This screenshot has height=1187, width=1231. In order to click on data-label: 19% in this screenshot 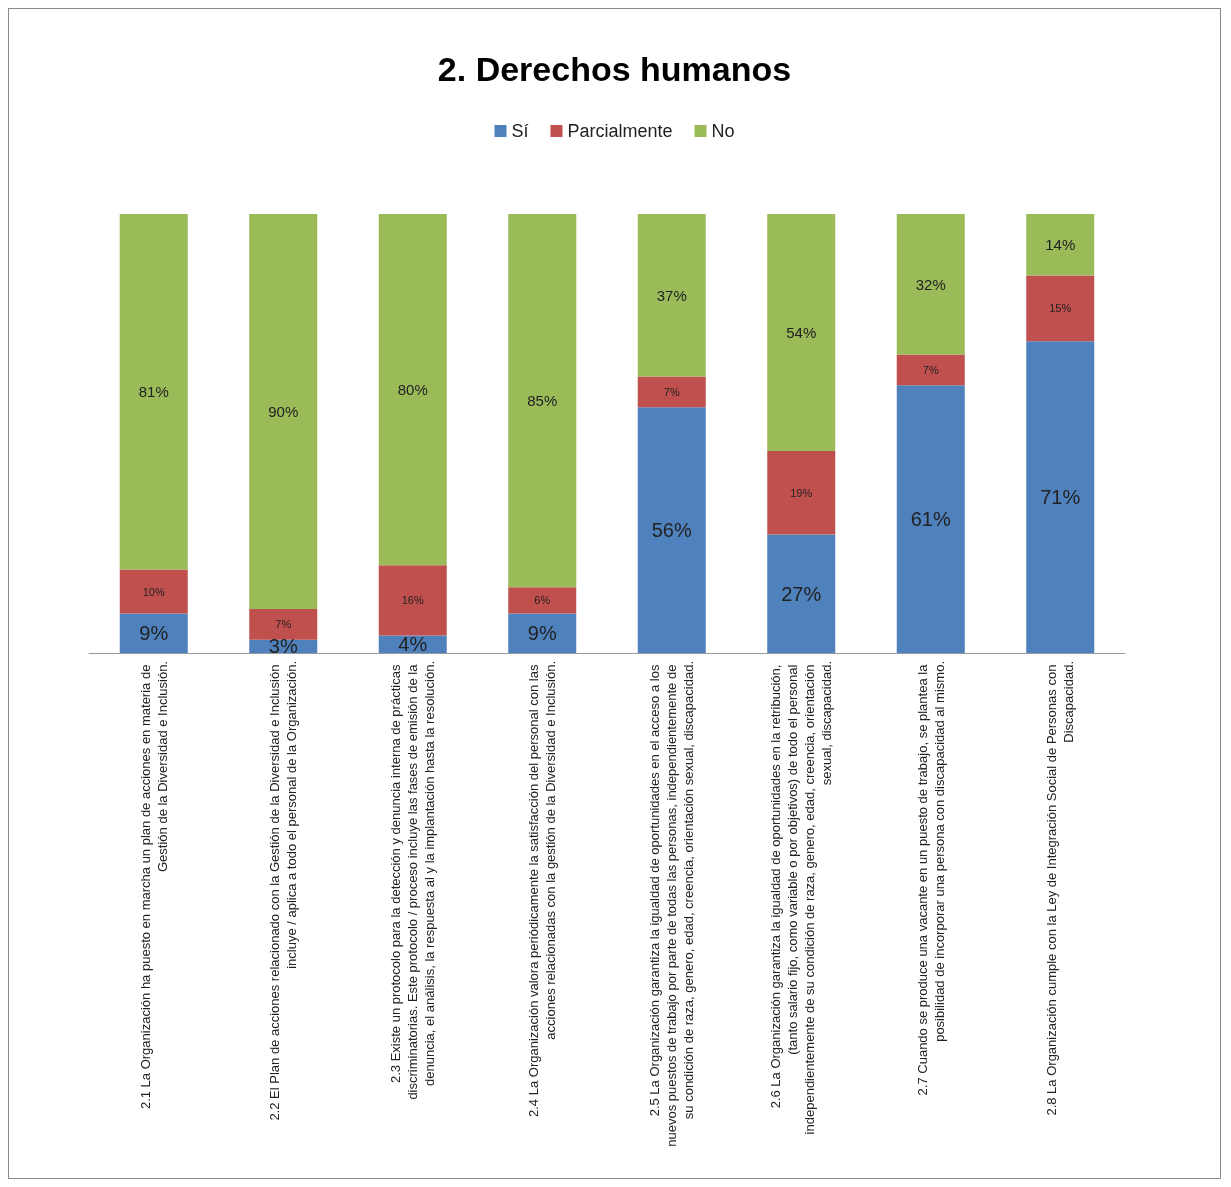, I will do `click(801, 492)`.